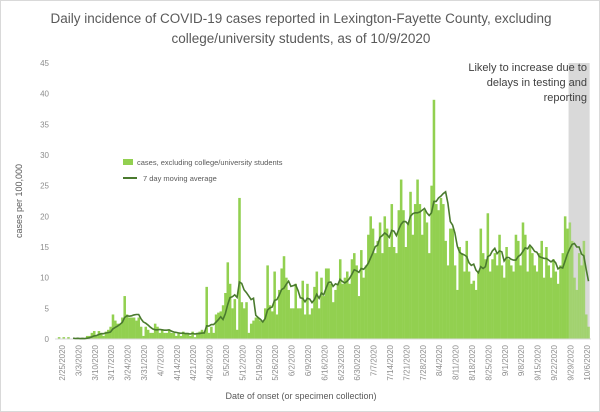 The width and height of the screenshot is (600, 412). Describe the element at coordinates (47, 308) in the screenshot. I see `y-tick-label: 5` at that location.